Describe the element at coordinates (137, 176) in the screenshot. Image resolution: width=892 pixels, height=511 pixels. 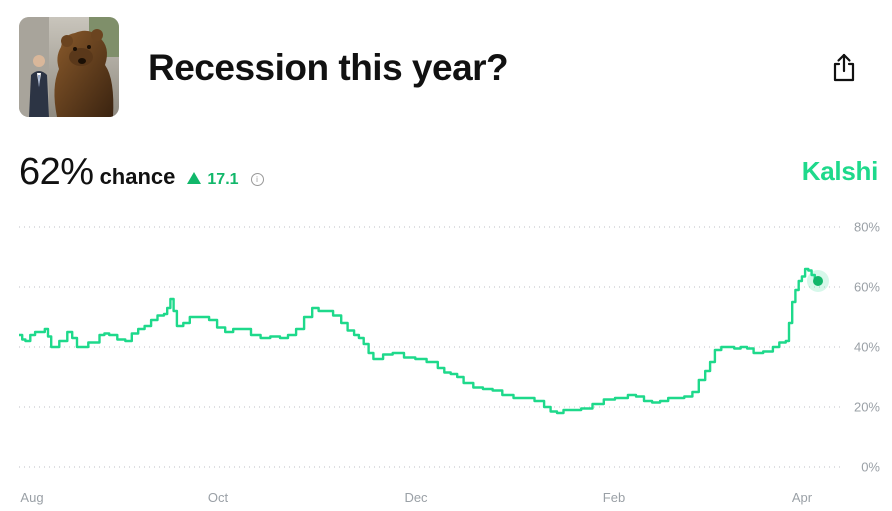
I see `chance-label: chance` at that location.